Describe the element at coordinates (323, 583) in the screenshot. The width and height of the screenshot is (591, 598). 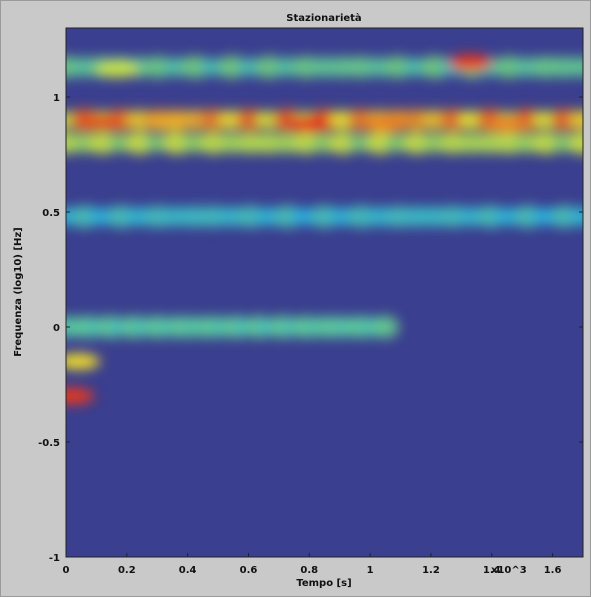
I see `x-axis-title: Tempo [s]` at that location.